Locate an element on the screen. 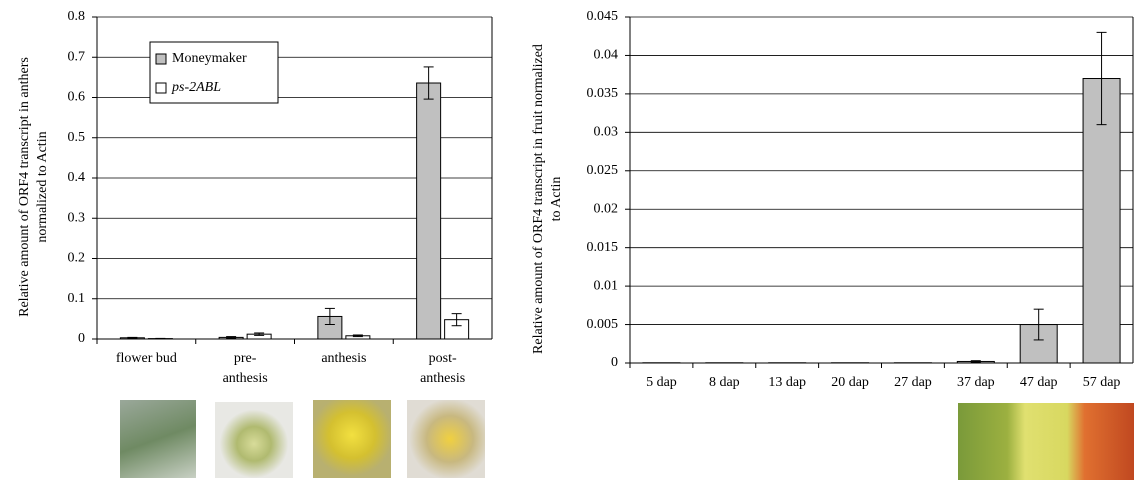 Image resolution: width=1134 pixels, height=480 pixels. x-tick-label: anthesis is located at coordinates (343, 358).